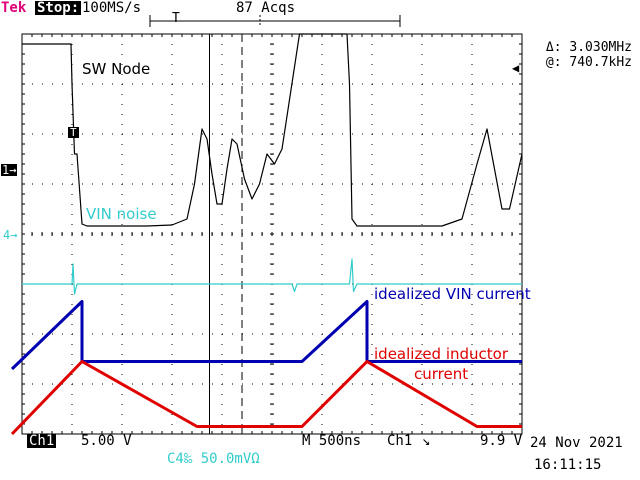 The width and height of the screenshot is (640, 480). What do you see at coordinates (73, 132) in the screenshot?
I see `trigger-level-marker: T` at bounding box center [73, 132].